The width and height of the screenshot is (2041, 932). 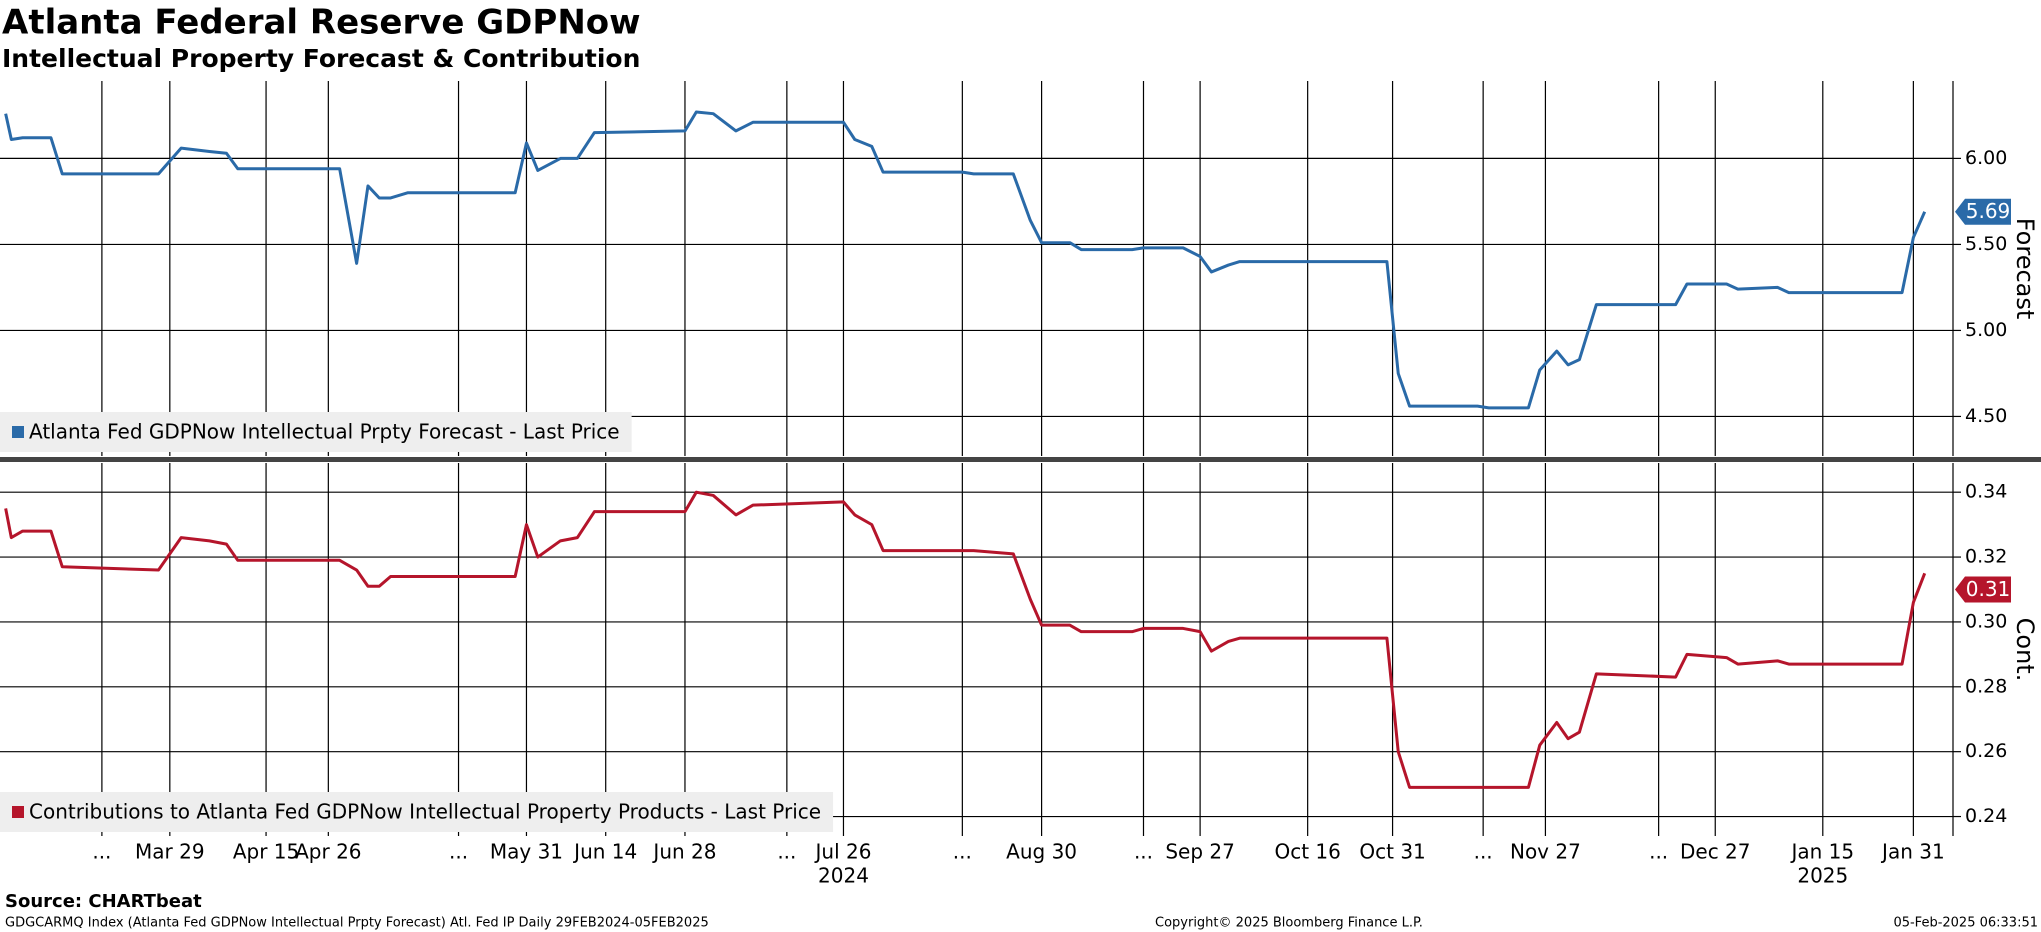 What do you see at coordinates (683, 852) in the screenshot?
I see `x-tick-label: Jun 28` at bounding box center [683, 852].